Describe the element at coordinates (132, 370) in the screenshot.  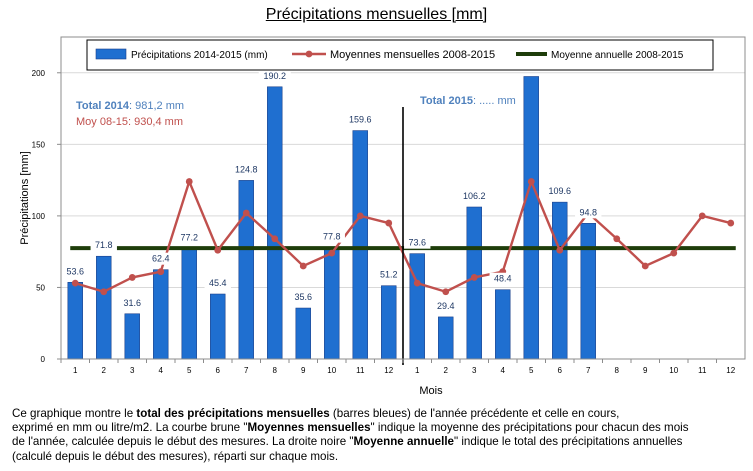
I see `x-tick-label: 3` at that location.